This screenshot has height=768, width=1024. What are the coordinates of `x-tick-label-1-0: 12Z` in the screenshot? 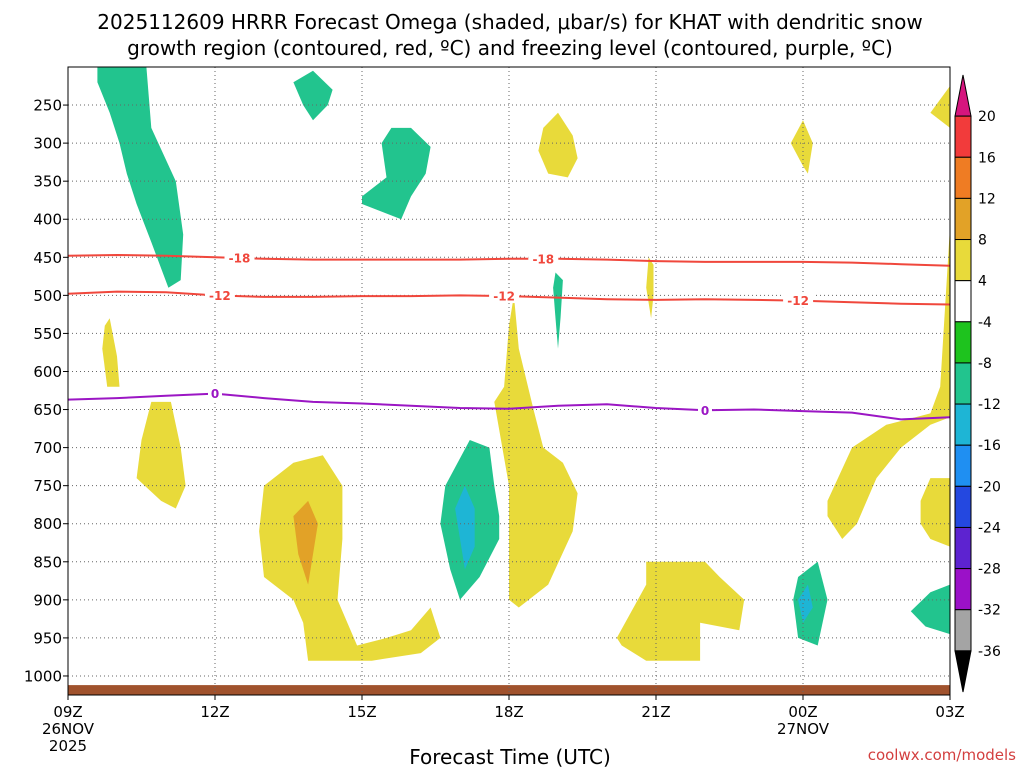 It's located at (214, 712).